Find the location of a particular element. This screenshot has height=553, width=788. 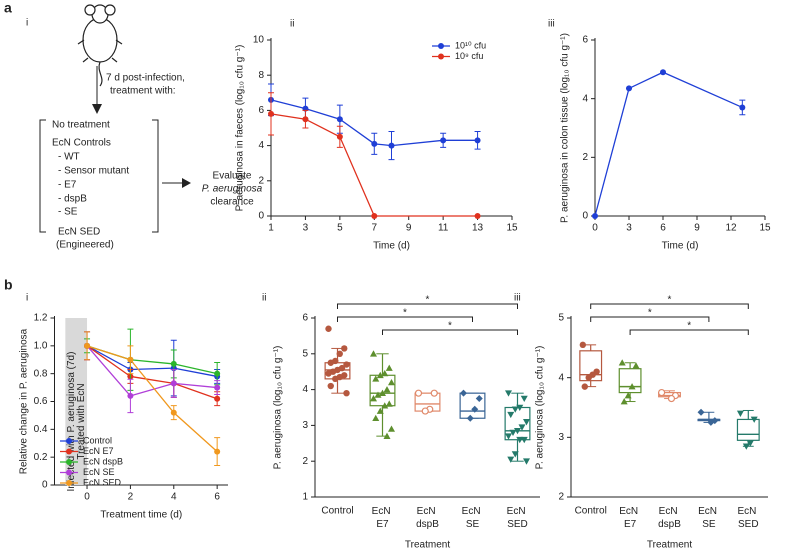

x-axis-label: Treatment time (d) is located at coordinates (141, 515).